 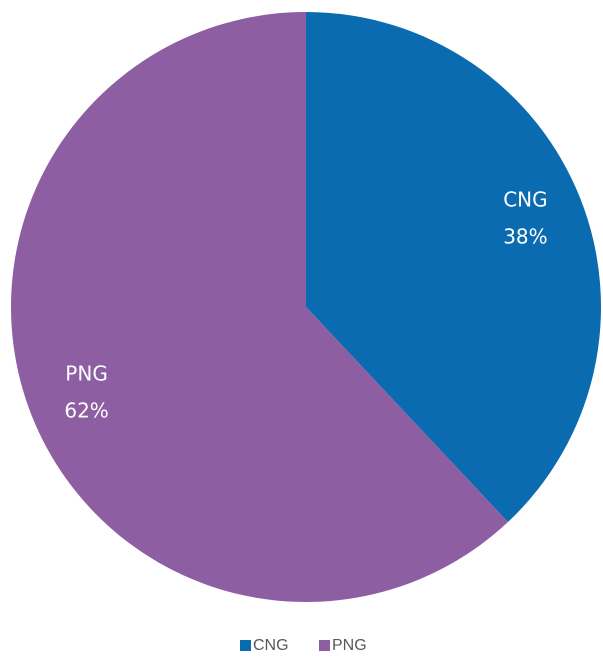 What do you see at coordinates (86, 410) in the screenshot?
I see `slice-value-label: 62%` at bounding box center [86, 410].